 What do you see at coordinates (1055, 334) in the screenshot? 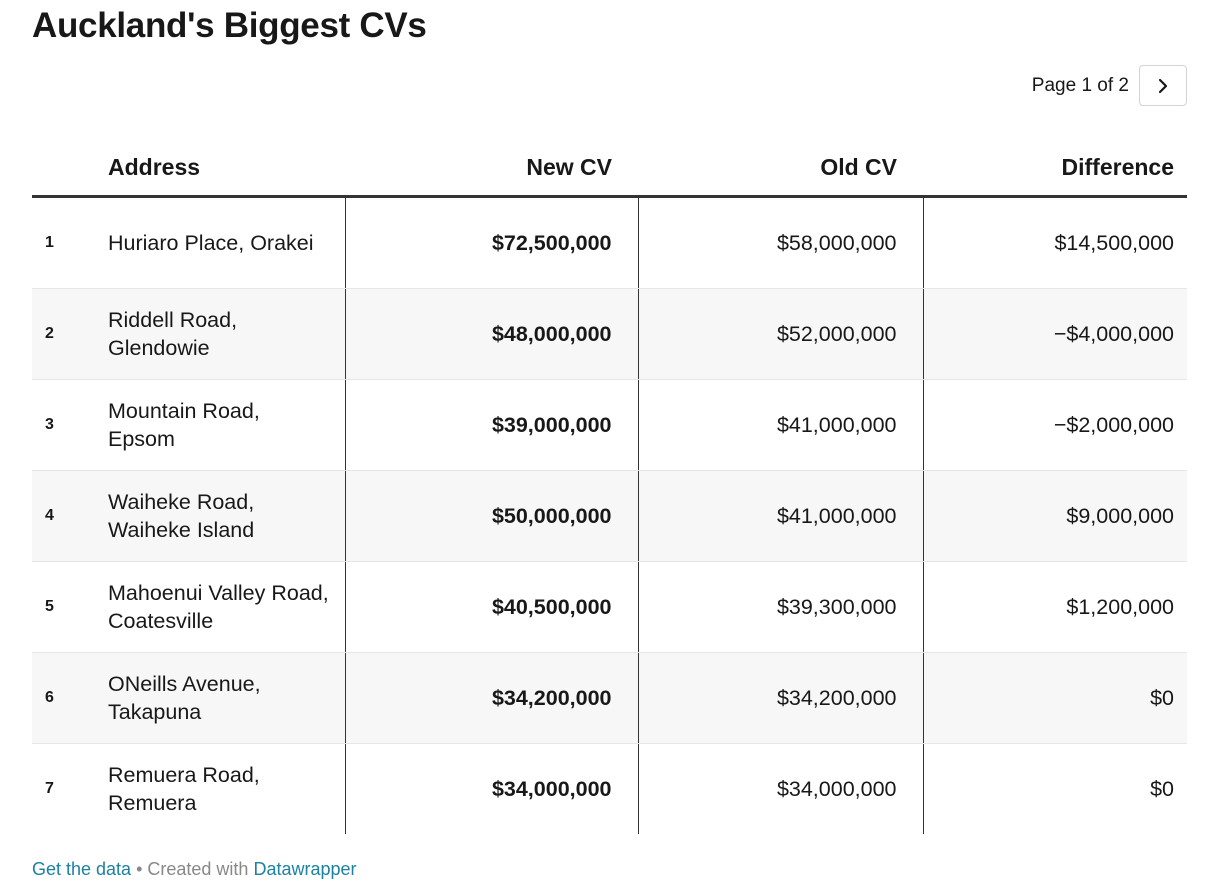
I see `cell-difference: −$4,000,000` at bounding box center [1055, 334].